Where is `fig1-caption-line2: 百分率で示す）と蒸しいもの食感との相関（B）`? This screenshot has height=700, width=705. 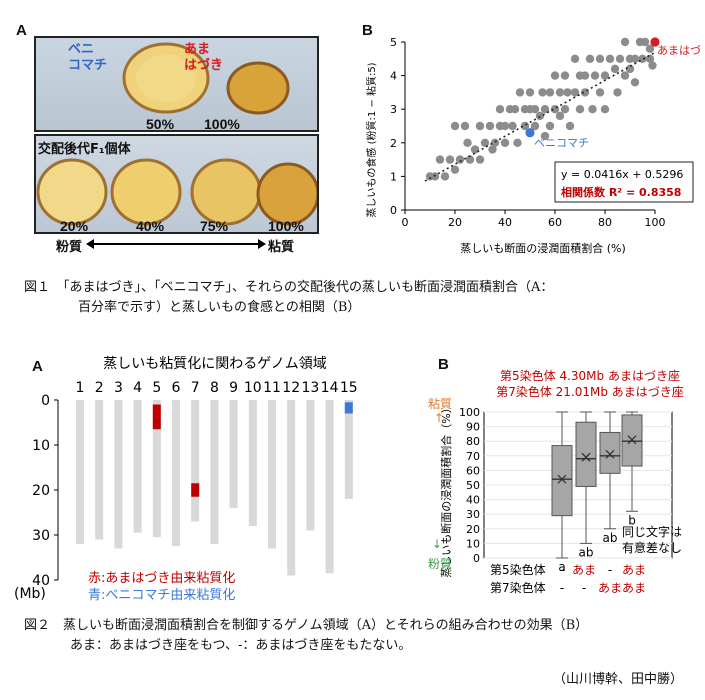
fig1-caption-line2: 百分率で示す）と蒸しいもの食感との相関（B） is located at coordinates (219, 307).